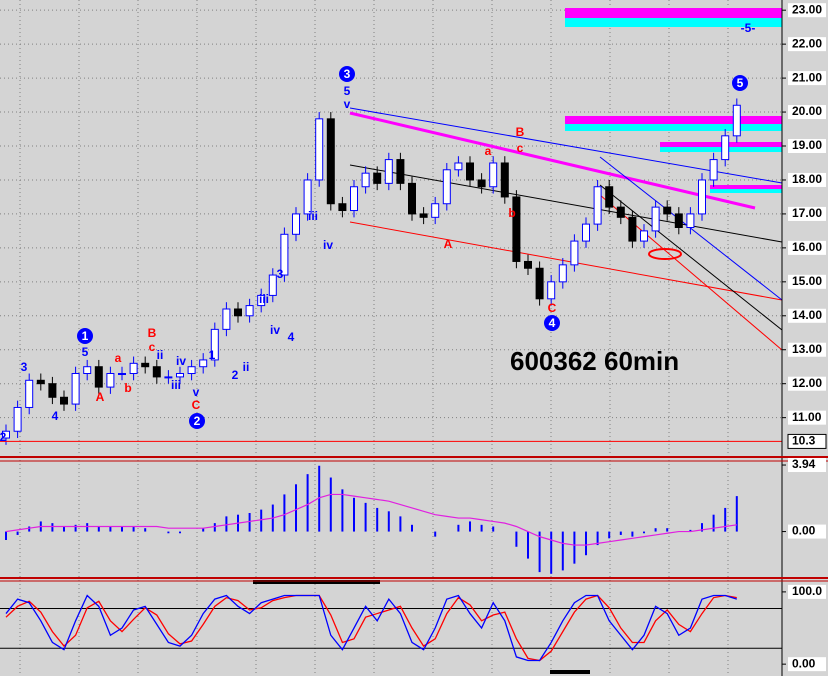  I want to click on wave-label: B, so click(520, 132).